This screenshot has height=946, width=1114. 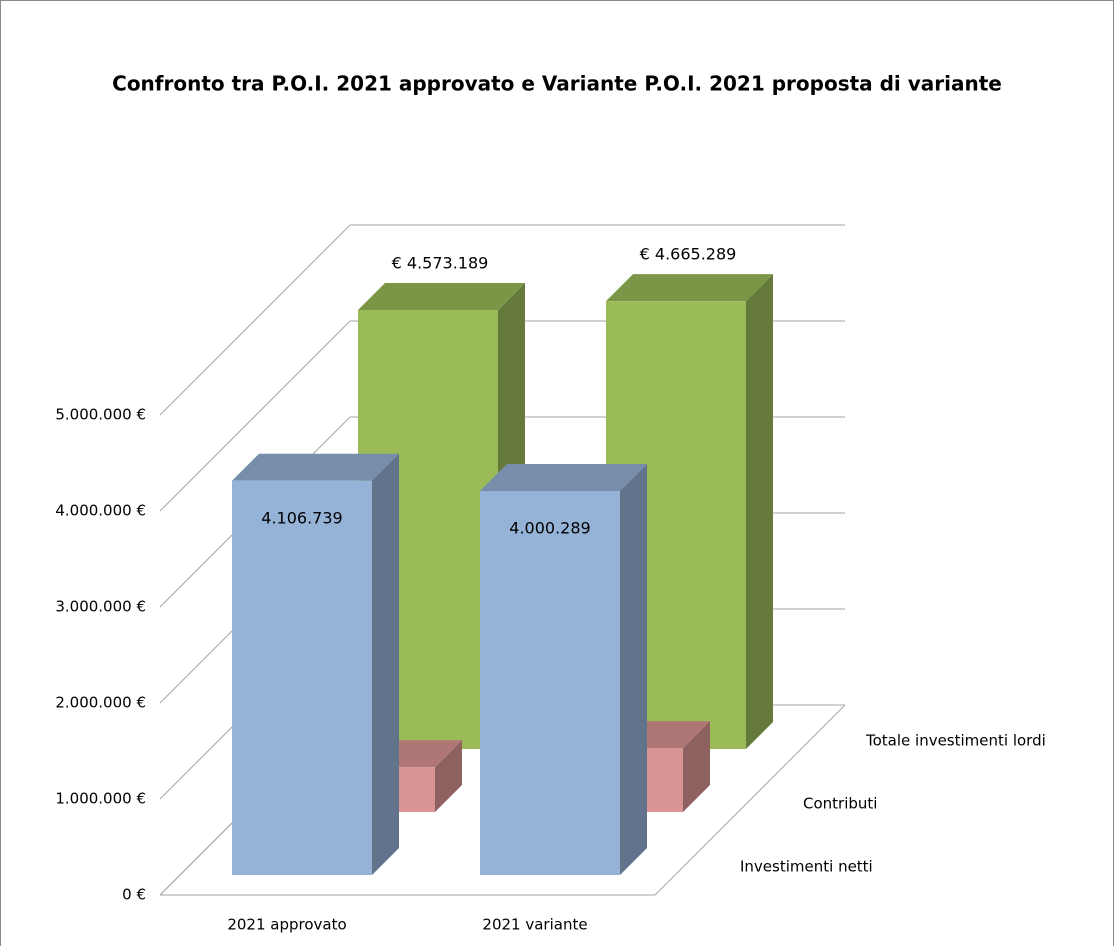 What do you see at coordinates (286, 925) in the screenshot?
I see `x-tick-label: 2021 approvato` at bounding box center [286, 925].